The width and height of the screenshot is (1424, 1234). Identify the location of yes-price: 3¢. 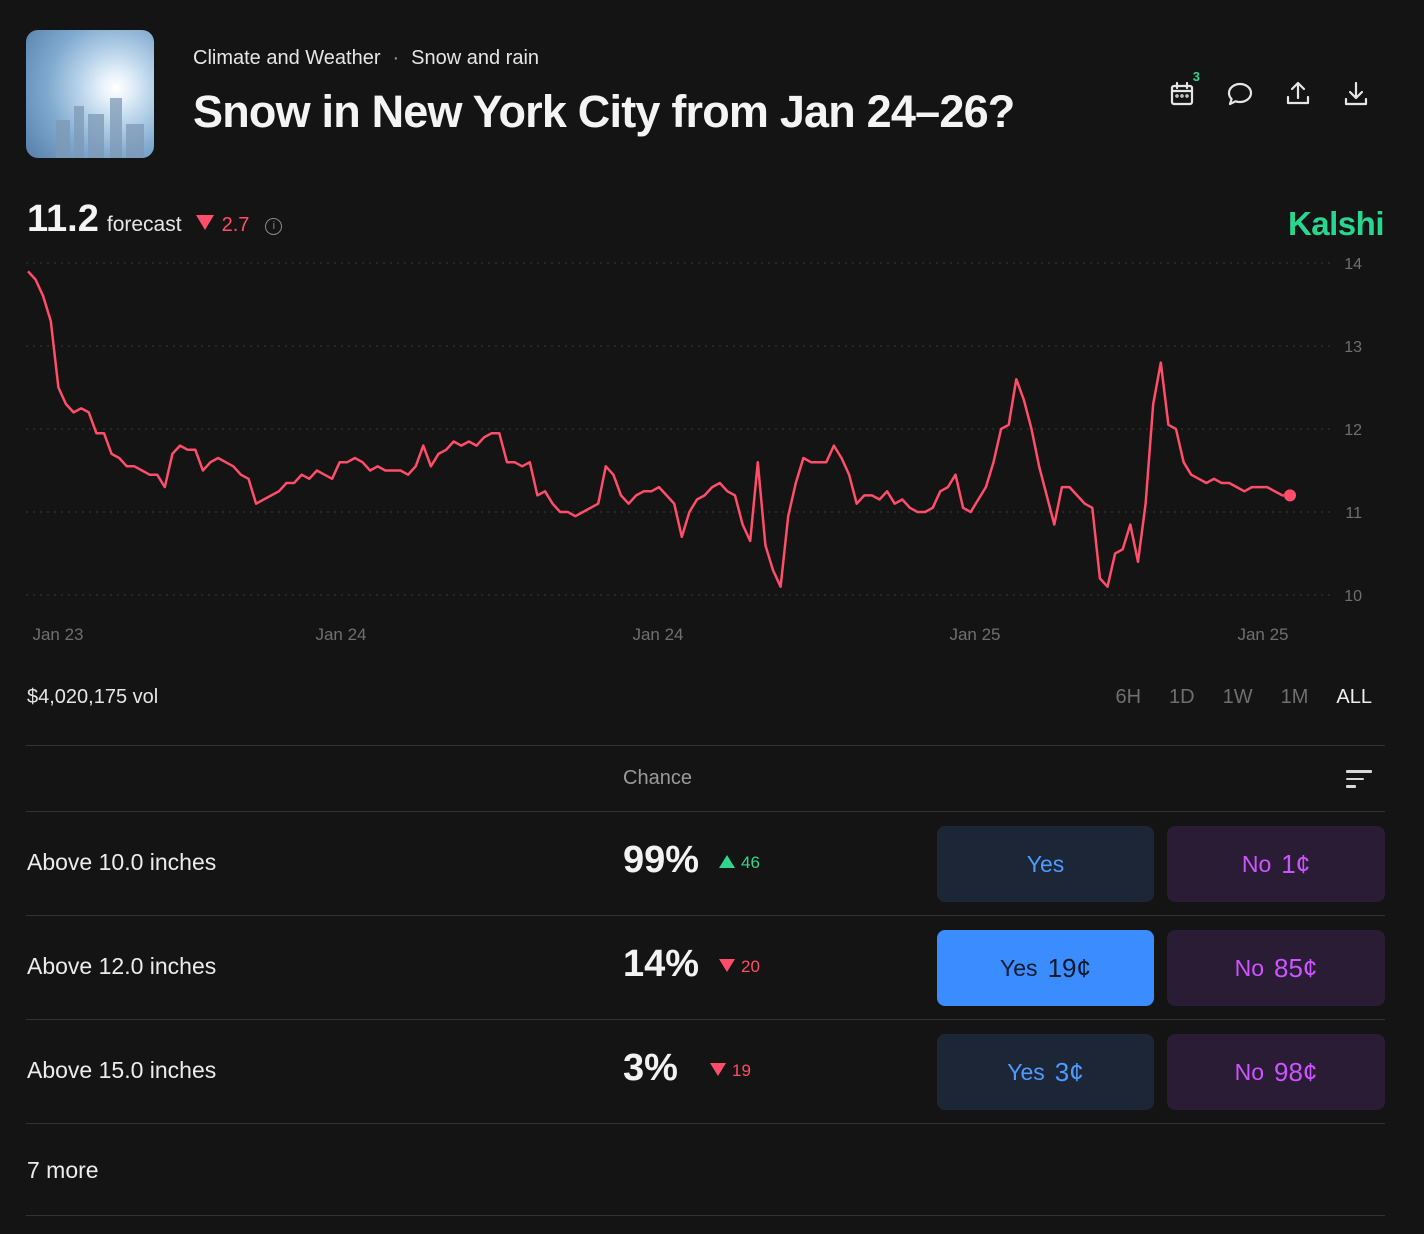
(1069, 1071).